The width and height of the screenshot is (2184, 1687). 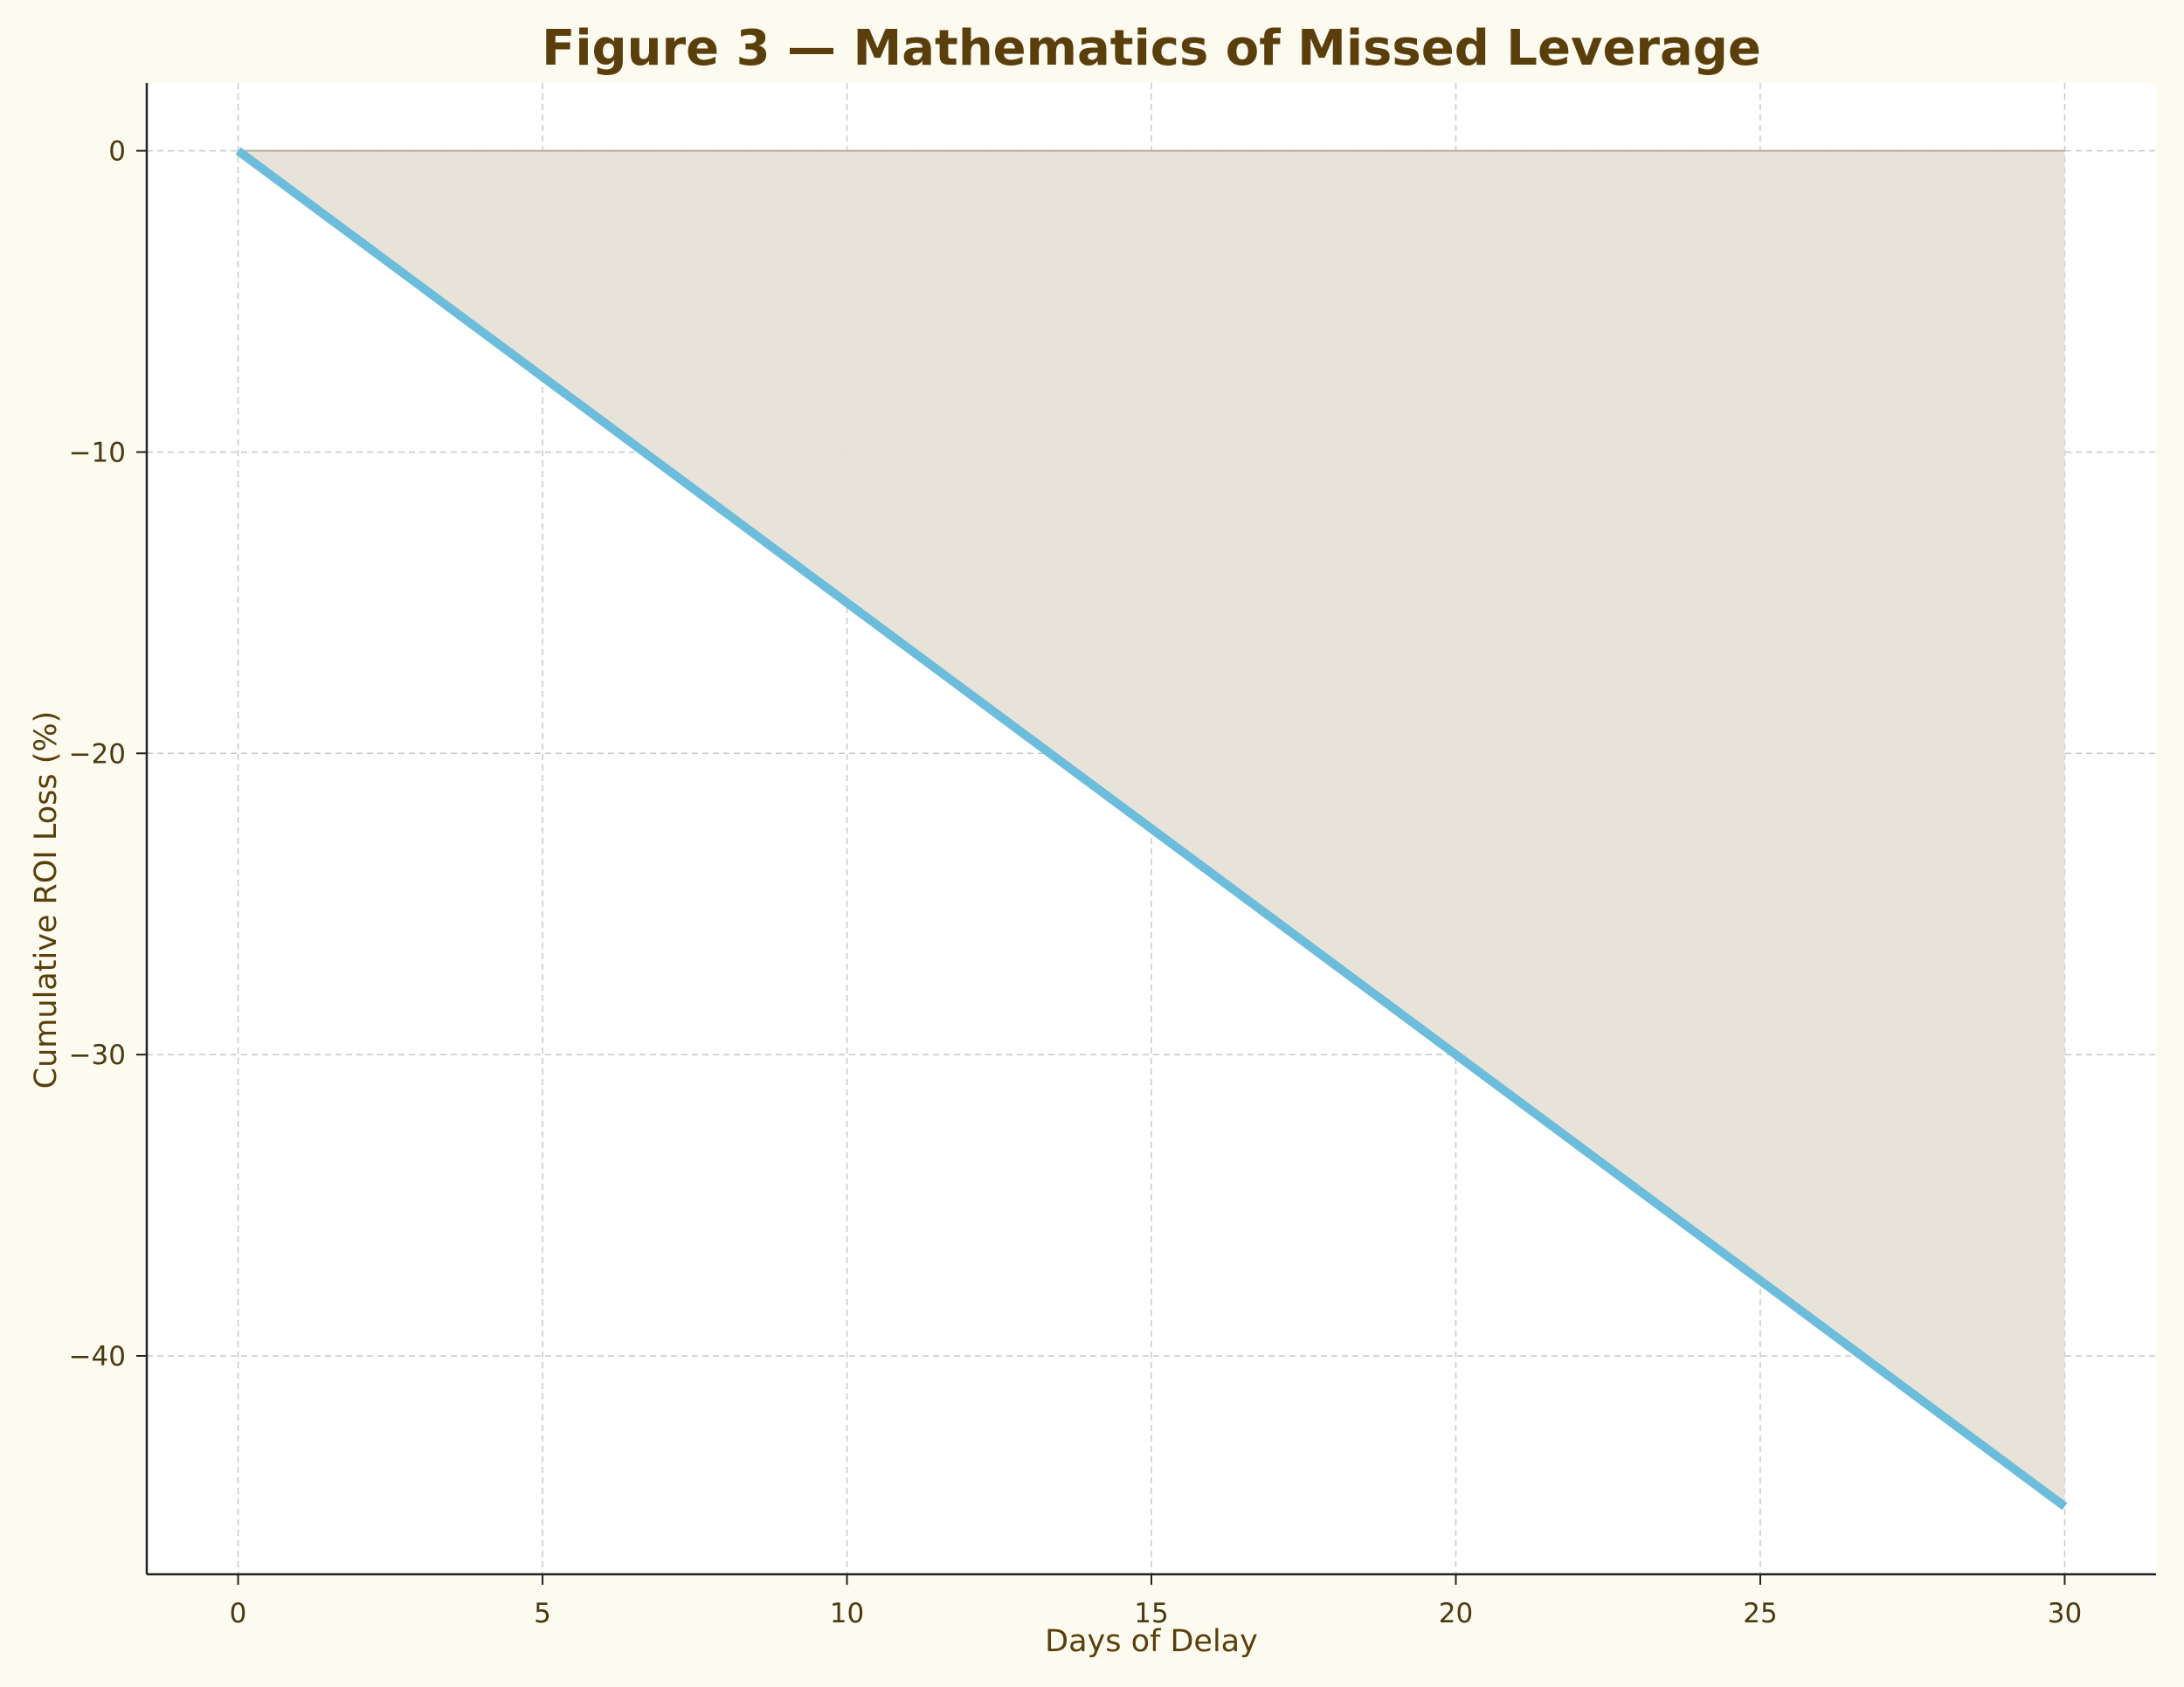 I want to click on x-tick-label-30: 30, so click(x=2065, y=1613).